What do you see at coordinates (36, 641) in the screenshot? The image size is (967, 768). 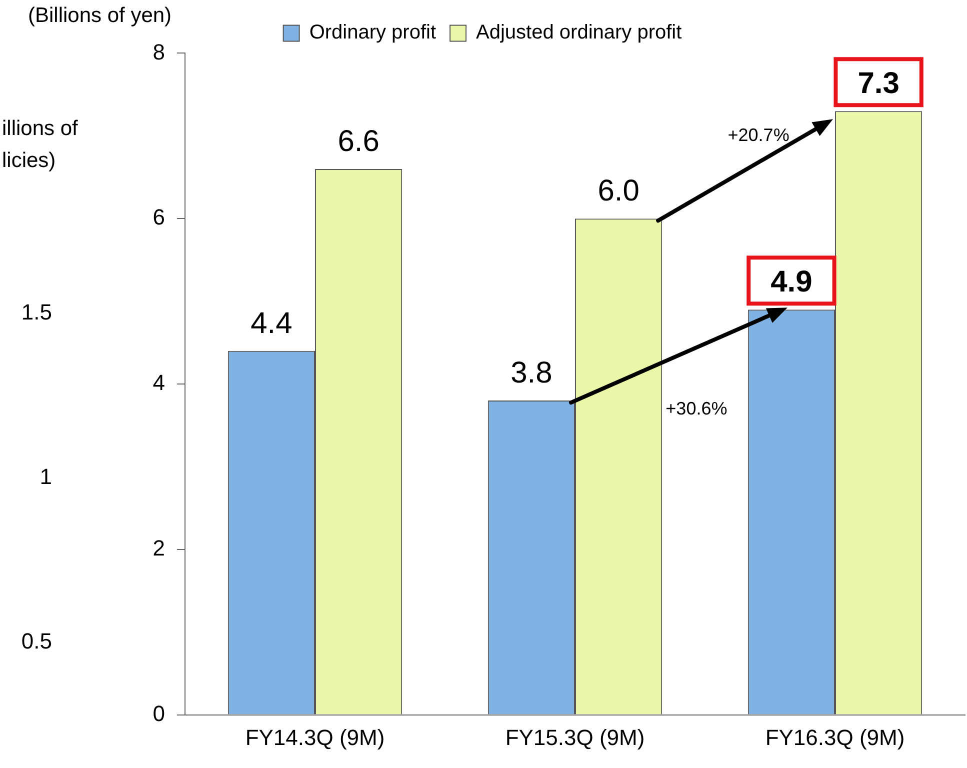 I see `y2-tick-label: 0.5` at bounding box center [36, 641].